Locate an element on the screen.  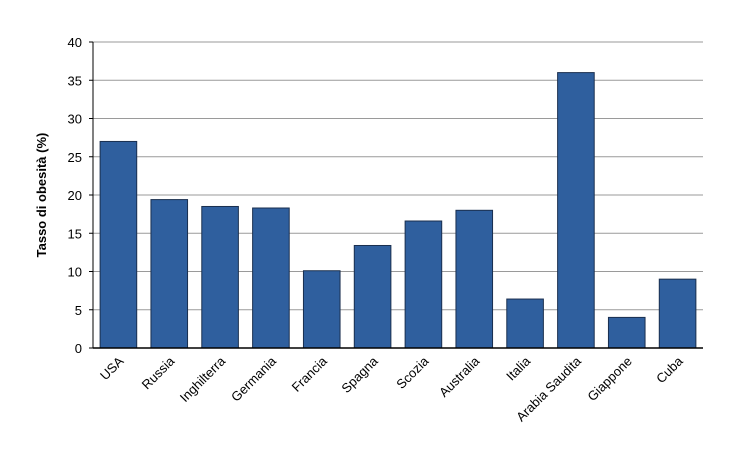
y-tick-label: 30 is located at coordinates (75, 119).